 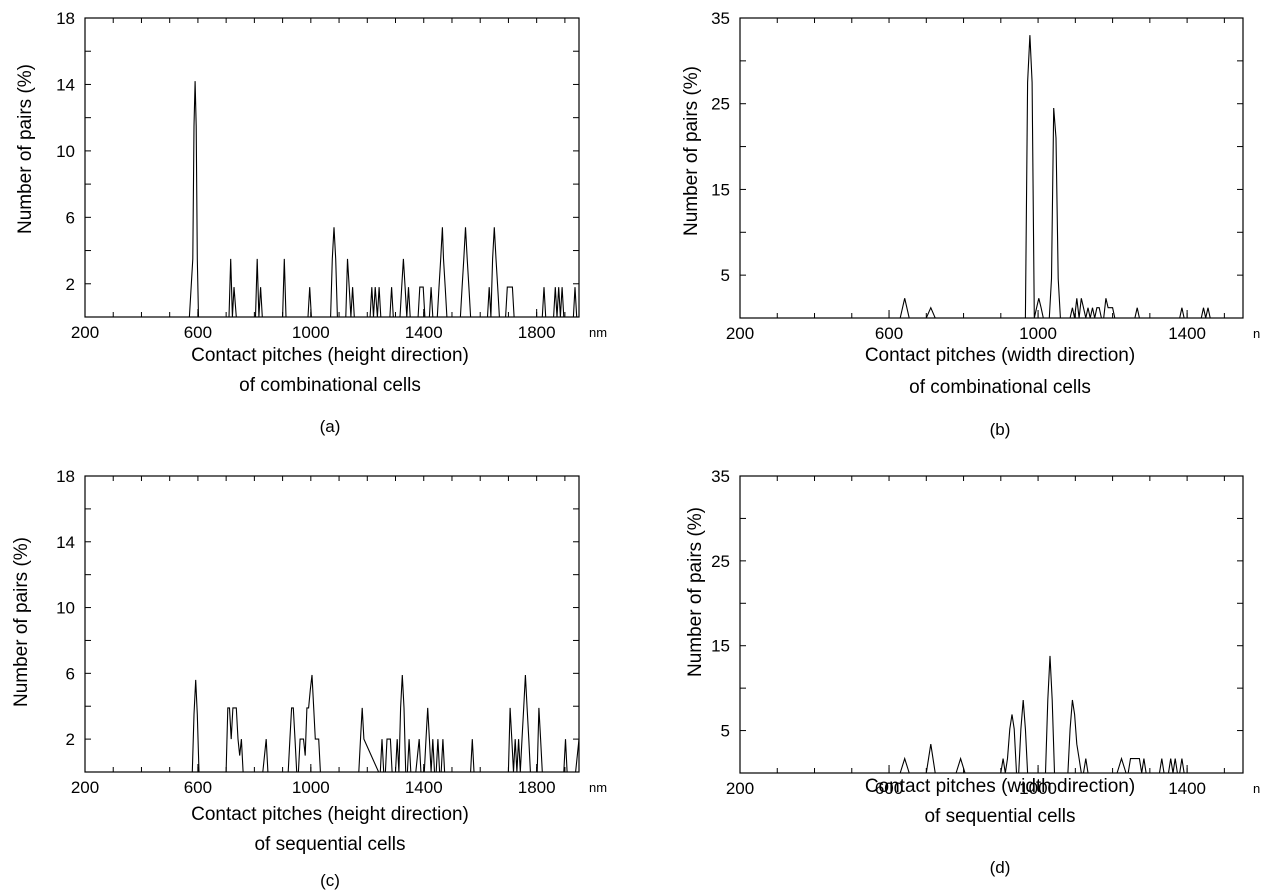 What do you see at coordinates (1000, 786) in the screenshot?
I see `x-axis-label-line1-d: Contact pitches (width direction)` at bounding box center [1000, 786].